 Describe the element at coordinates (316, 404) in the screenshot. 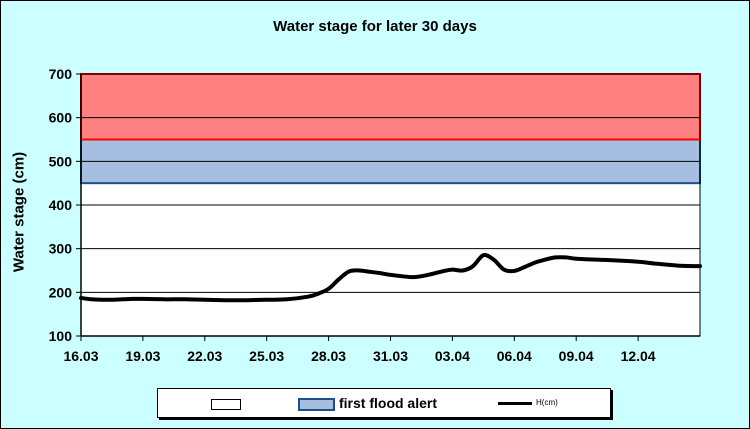

I see `legend-swatch-first-flood-alert` at that location.